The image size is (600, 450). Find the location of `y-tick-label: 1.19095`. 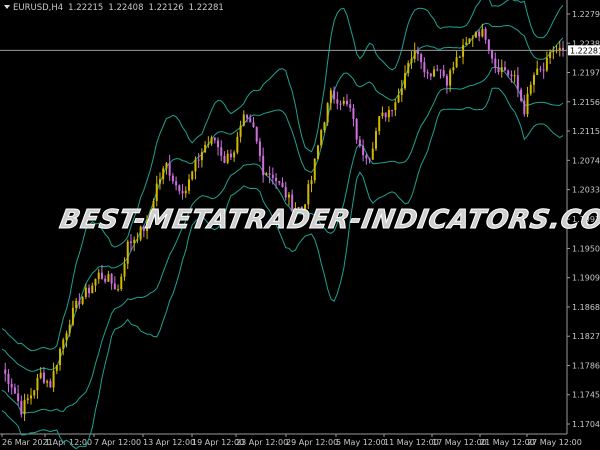

y-tick-label: 1.19095 is located at coordinates (586, 278).